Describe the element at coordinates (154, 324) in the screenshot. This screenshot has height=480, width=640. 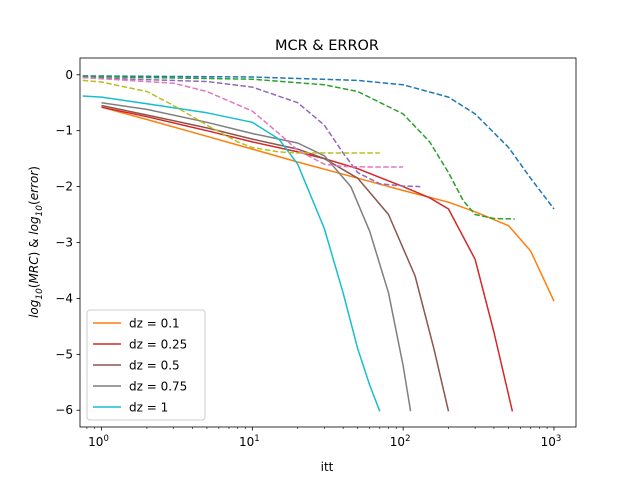
I see `legend-label: dz = 0.1` at that location.